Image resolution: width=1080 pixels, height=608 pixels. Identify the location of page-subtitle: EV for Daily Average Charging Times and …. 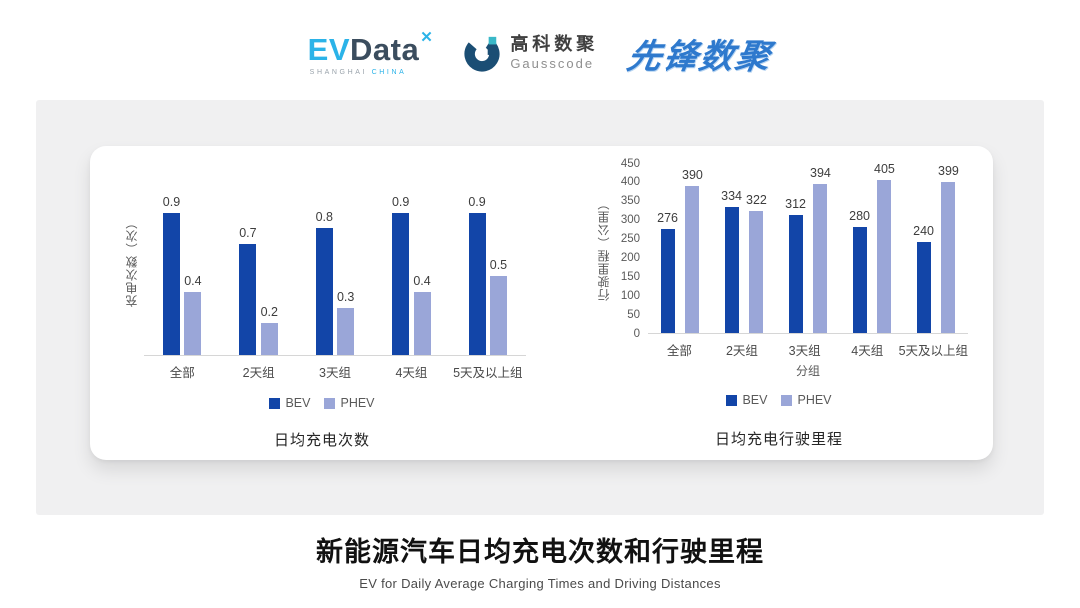
(540, 583).